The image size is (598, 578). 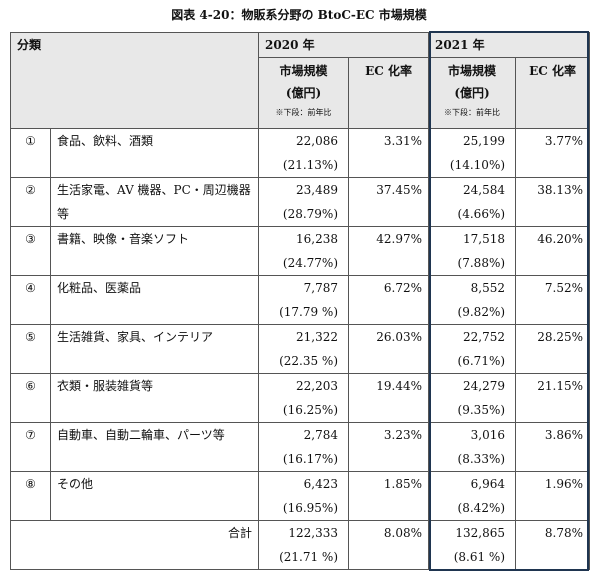 I want to click on growth-value: (28.79%), so click(x=310, y=214).